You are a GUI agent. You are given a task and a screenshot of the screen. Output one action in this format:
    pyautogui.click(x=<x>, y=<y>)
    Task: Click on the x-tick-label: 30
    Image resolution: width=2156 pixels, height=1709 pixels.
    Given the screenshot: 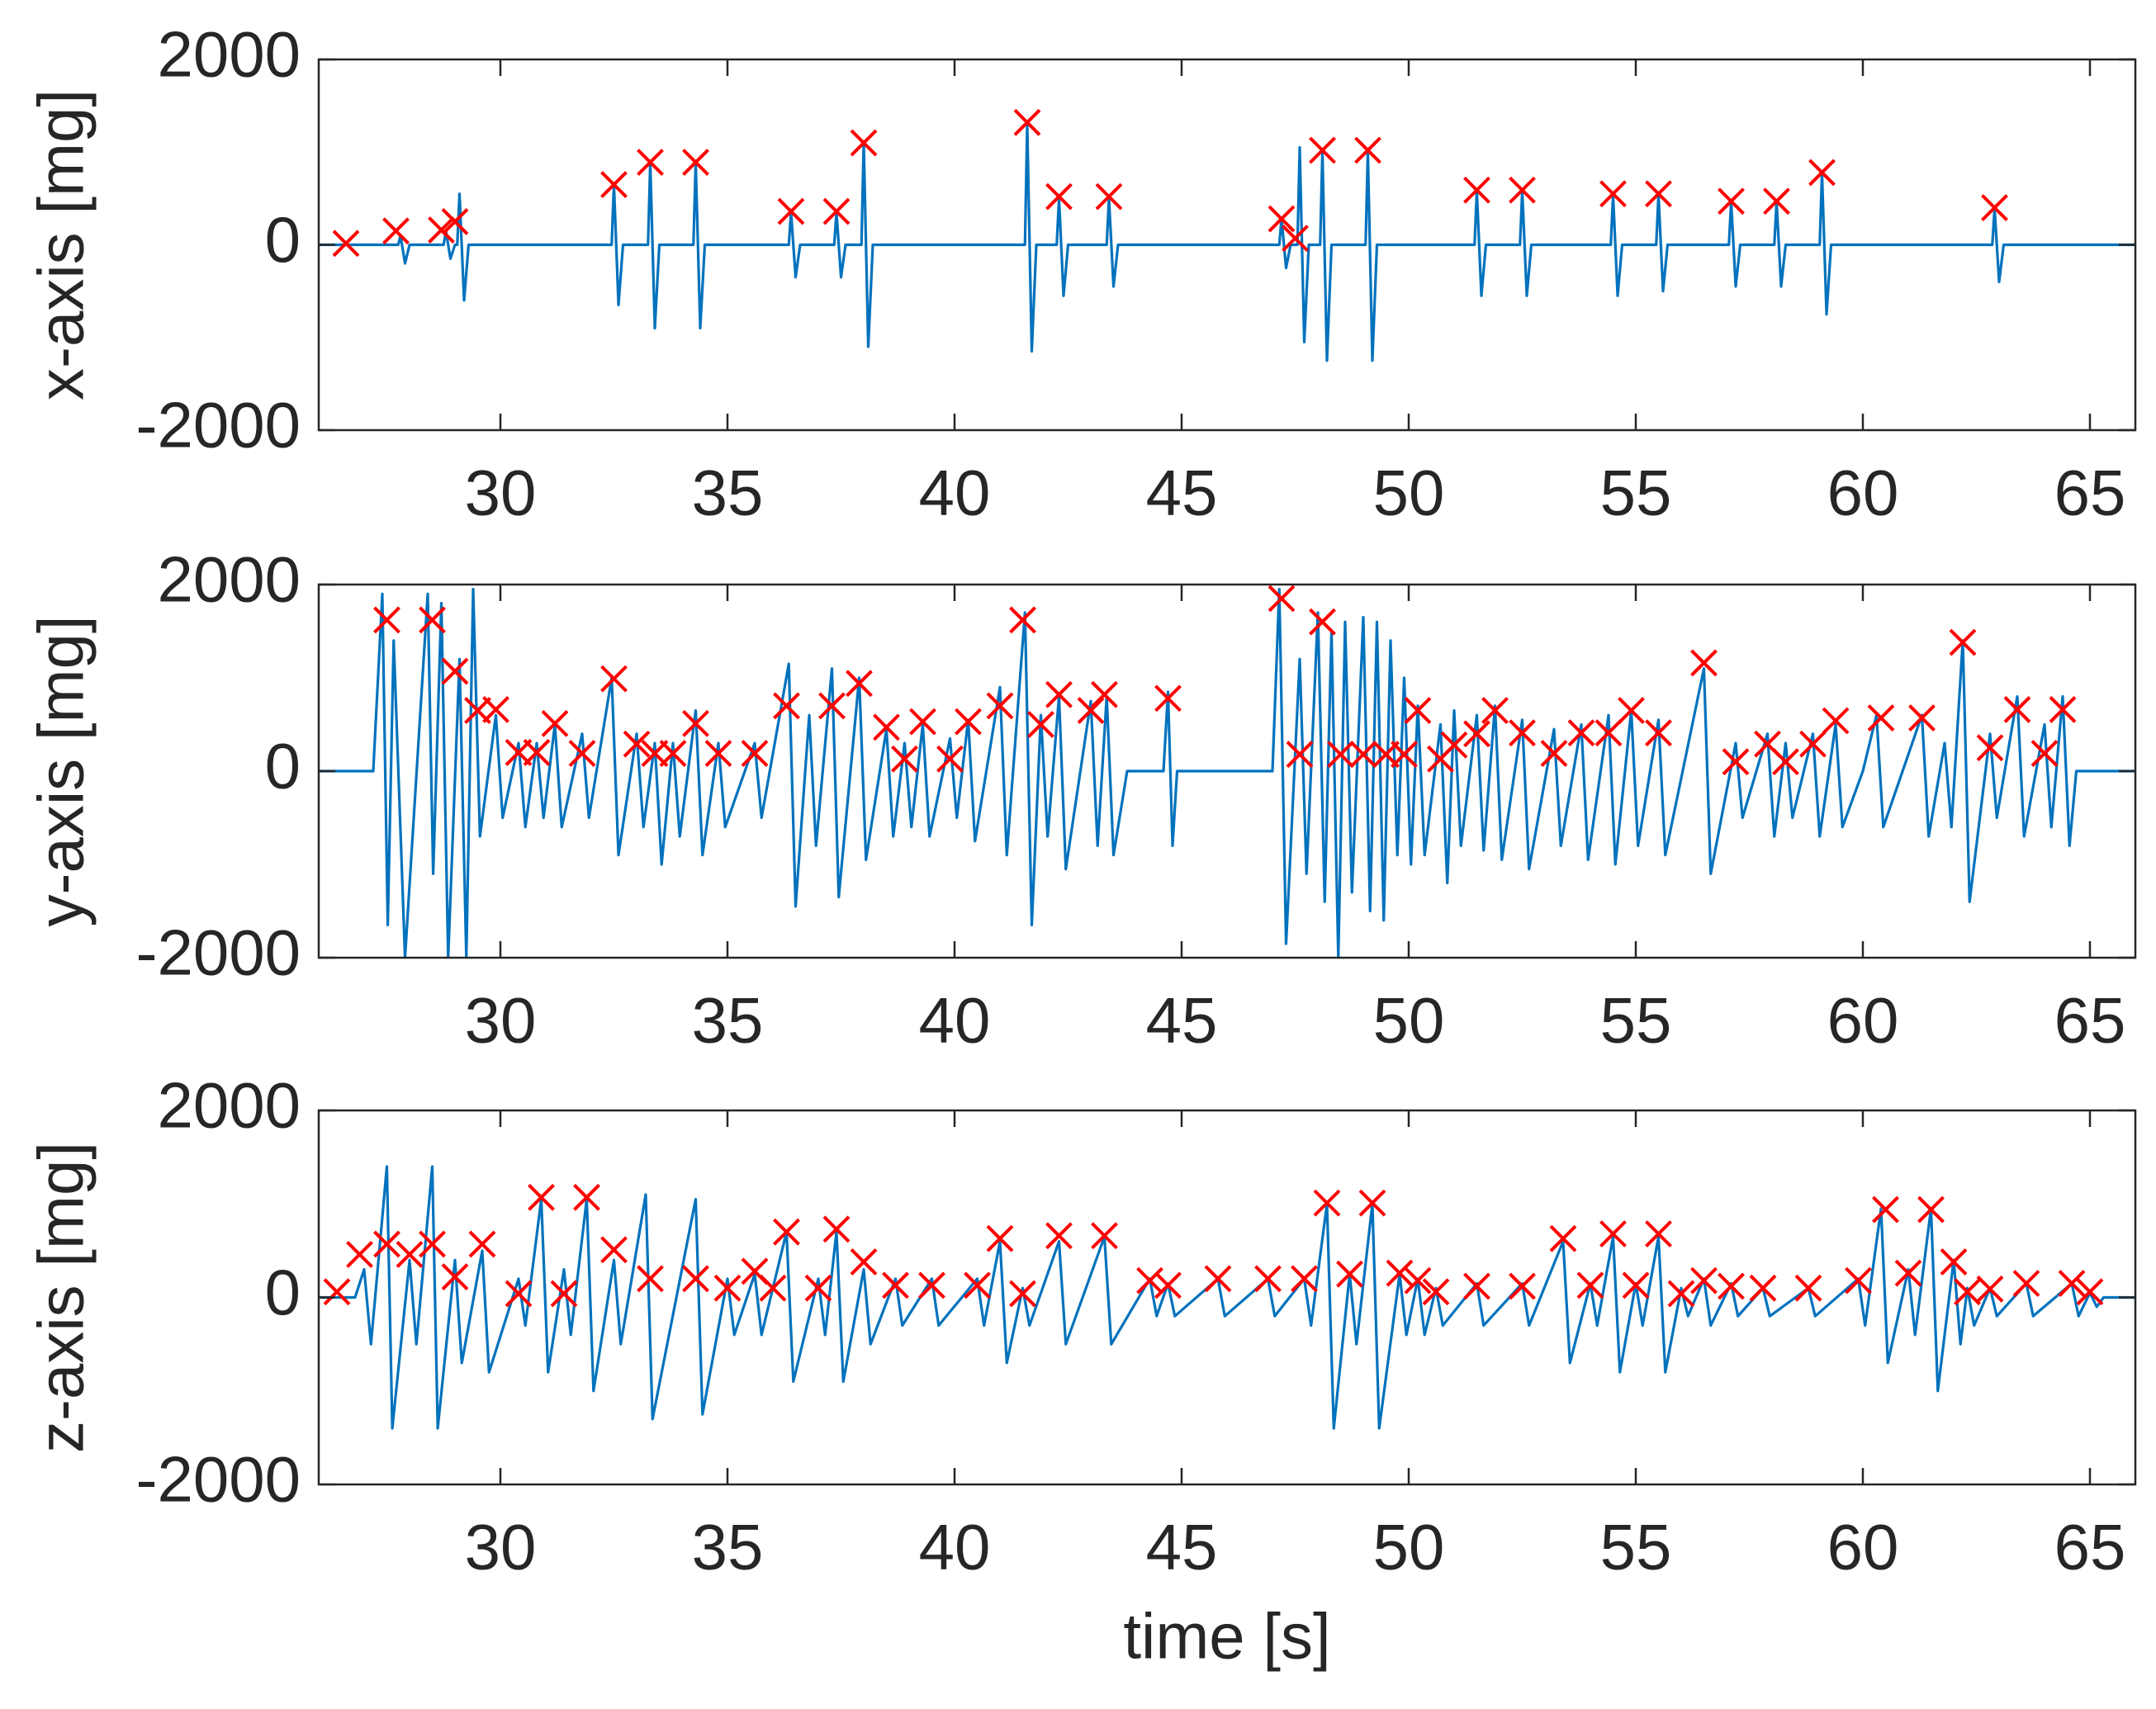 What is the action you would take?
    pyautogui.click(x=501, y=493)
    